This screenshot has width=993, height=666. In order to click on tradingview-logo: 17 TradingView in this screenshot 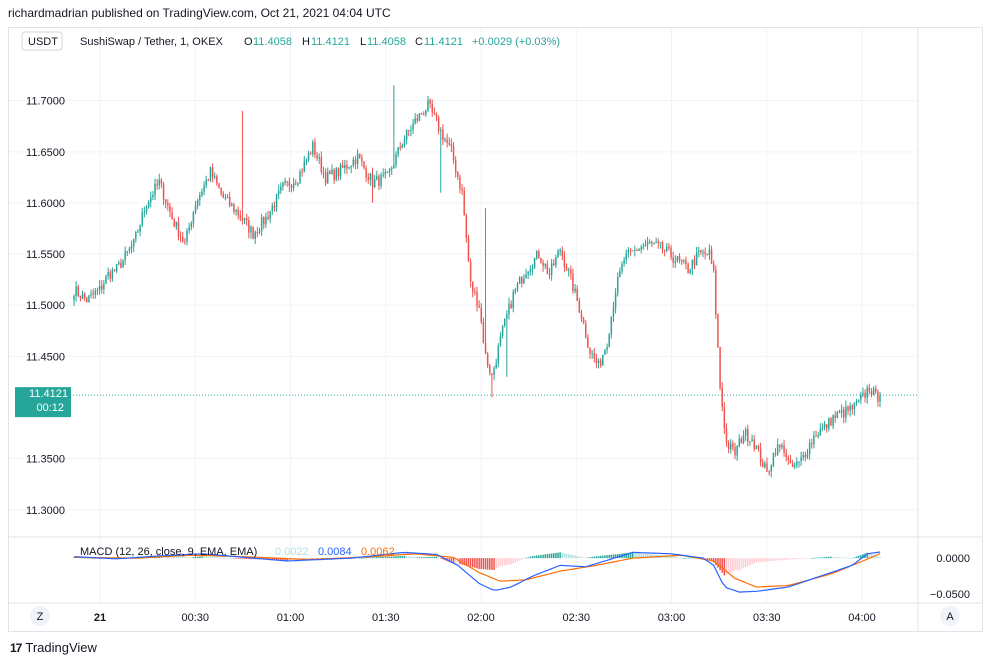, I will do `click(53, 647)`.